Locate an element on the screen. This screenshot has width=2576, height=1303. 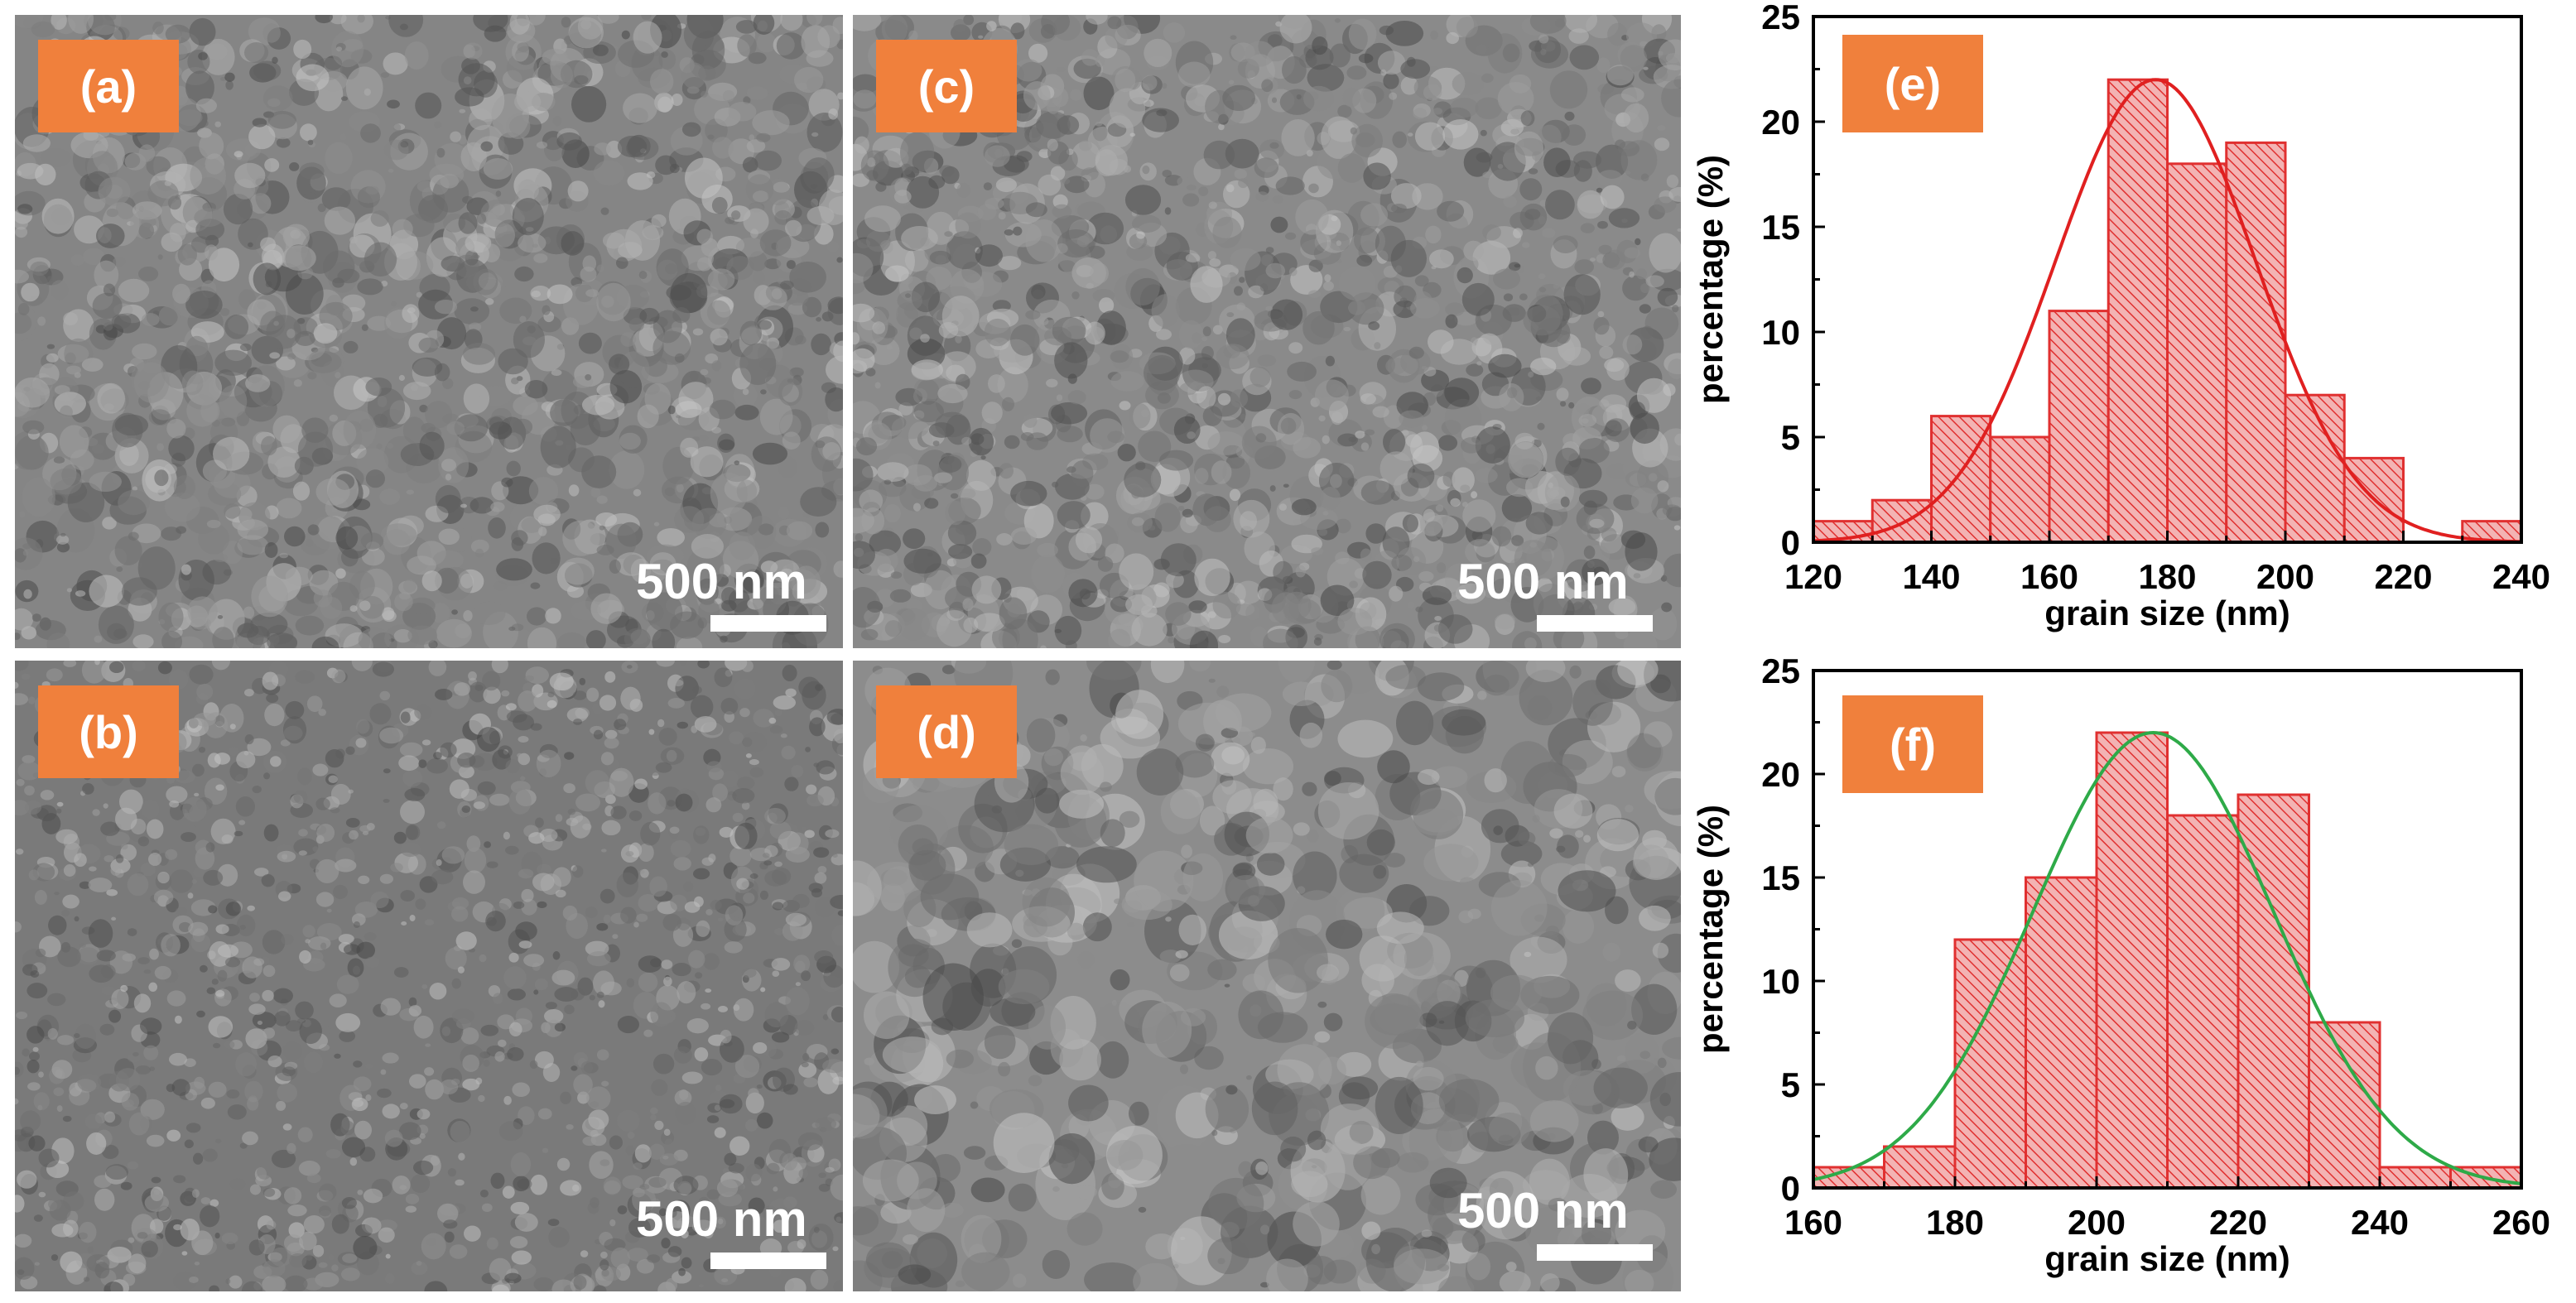
x-tick-label: 260 is located at coordinates (2521, 1222).